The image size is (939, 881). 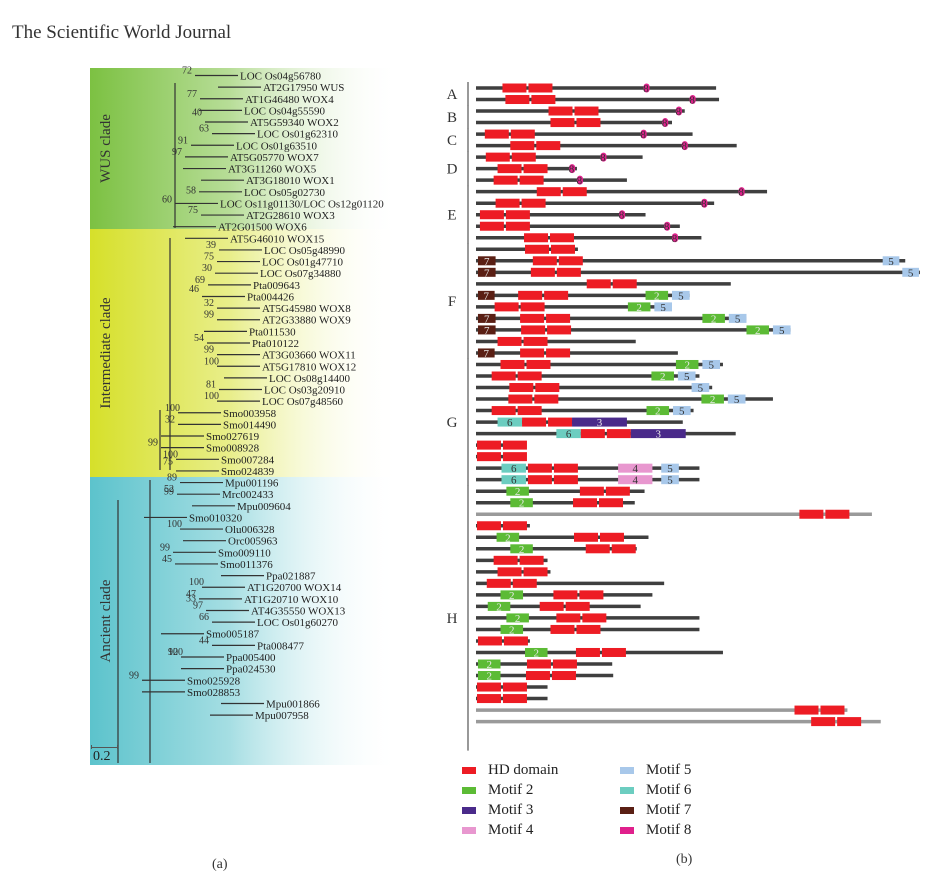 What do you see at coordinates (280, 77) in the screenshot?
I see `leaf-label: LOC Os04g56780` at bounding box center [280, 77].